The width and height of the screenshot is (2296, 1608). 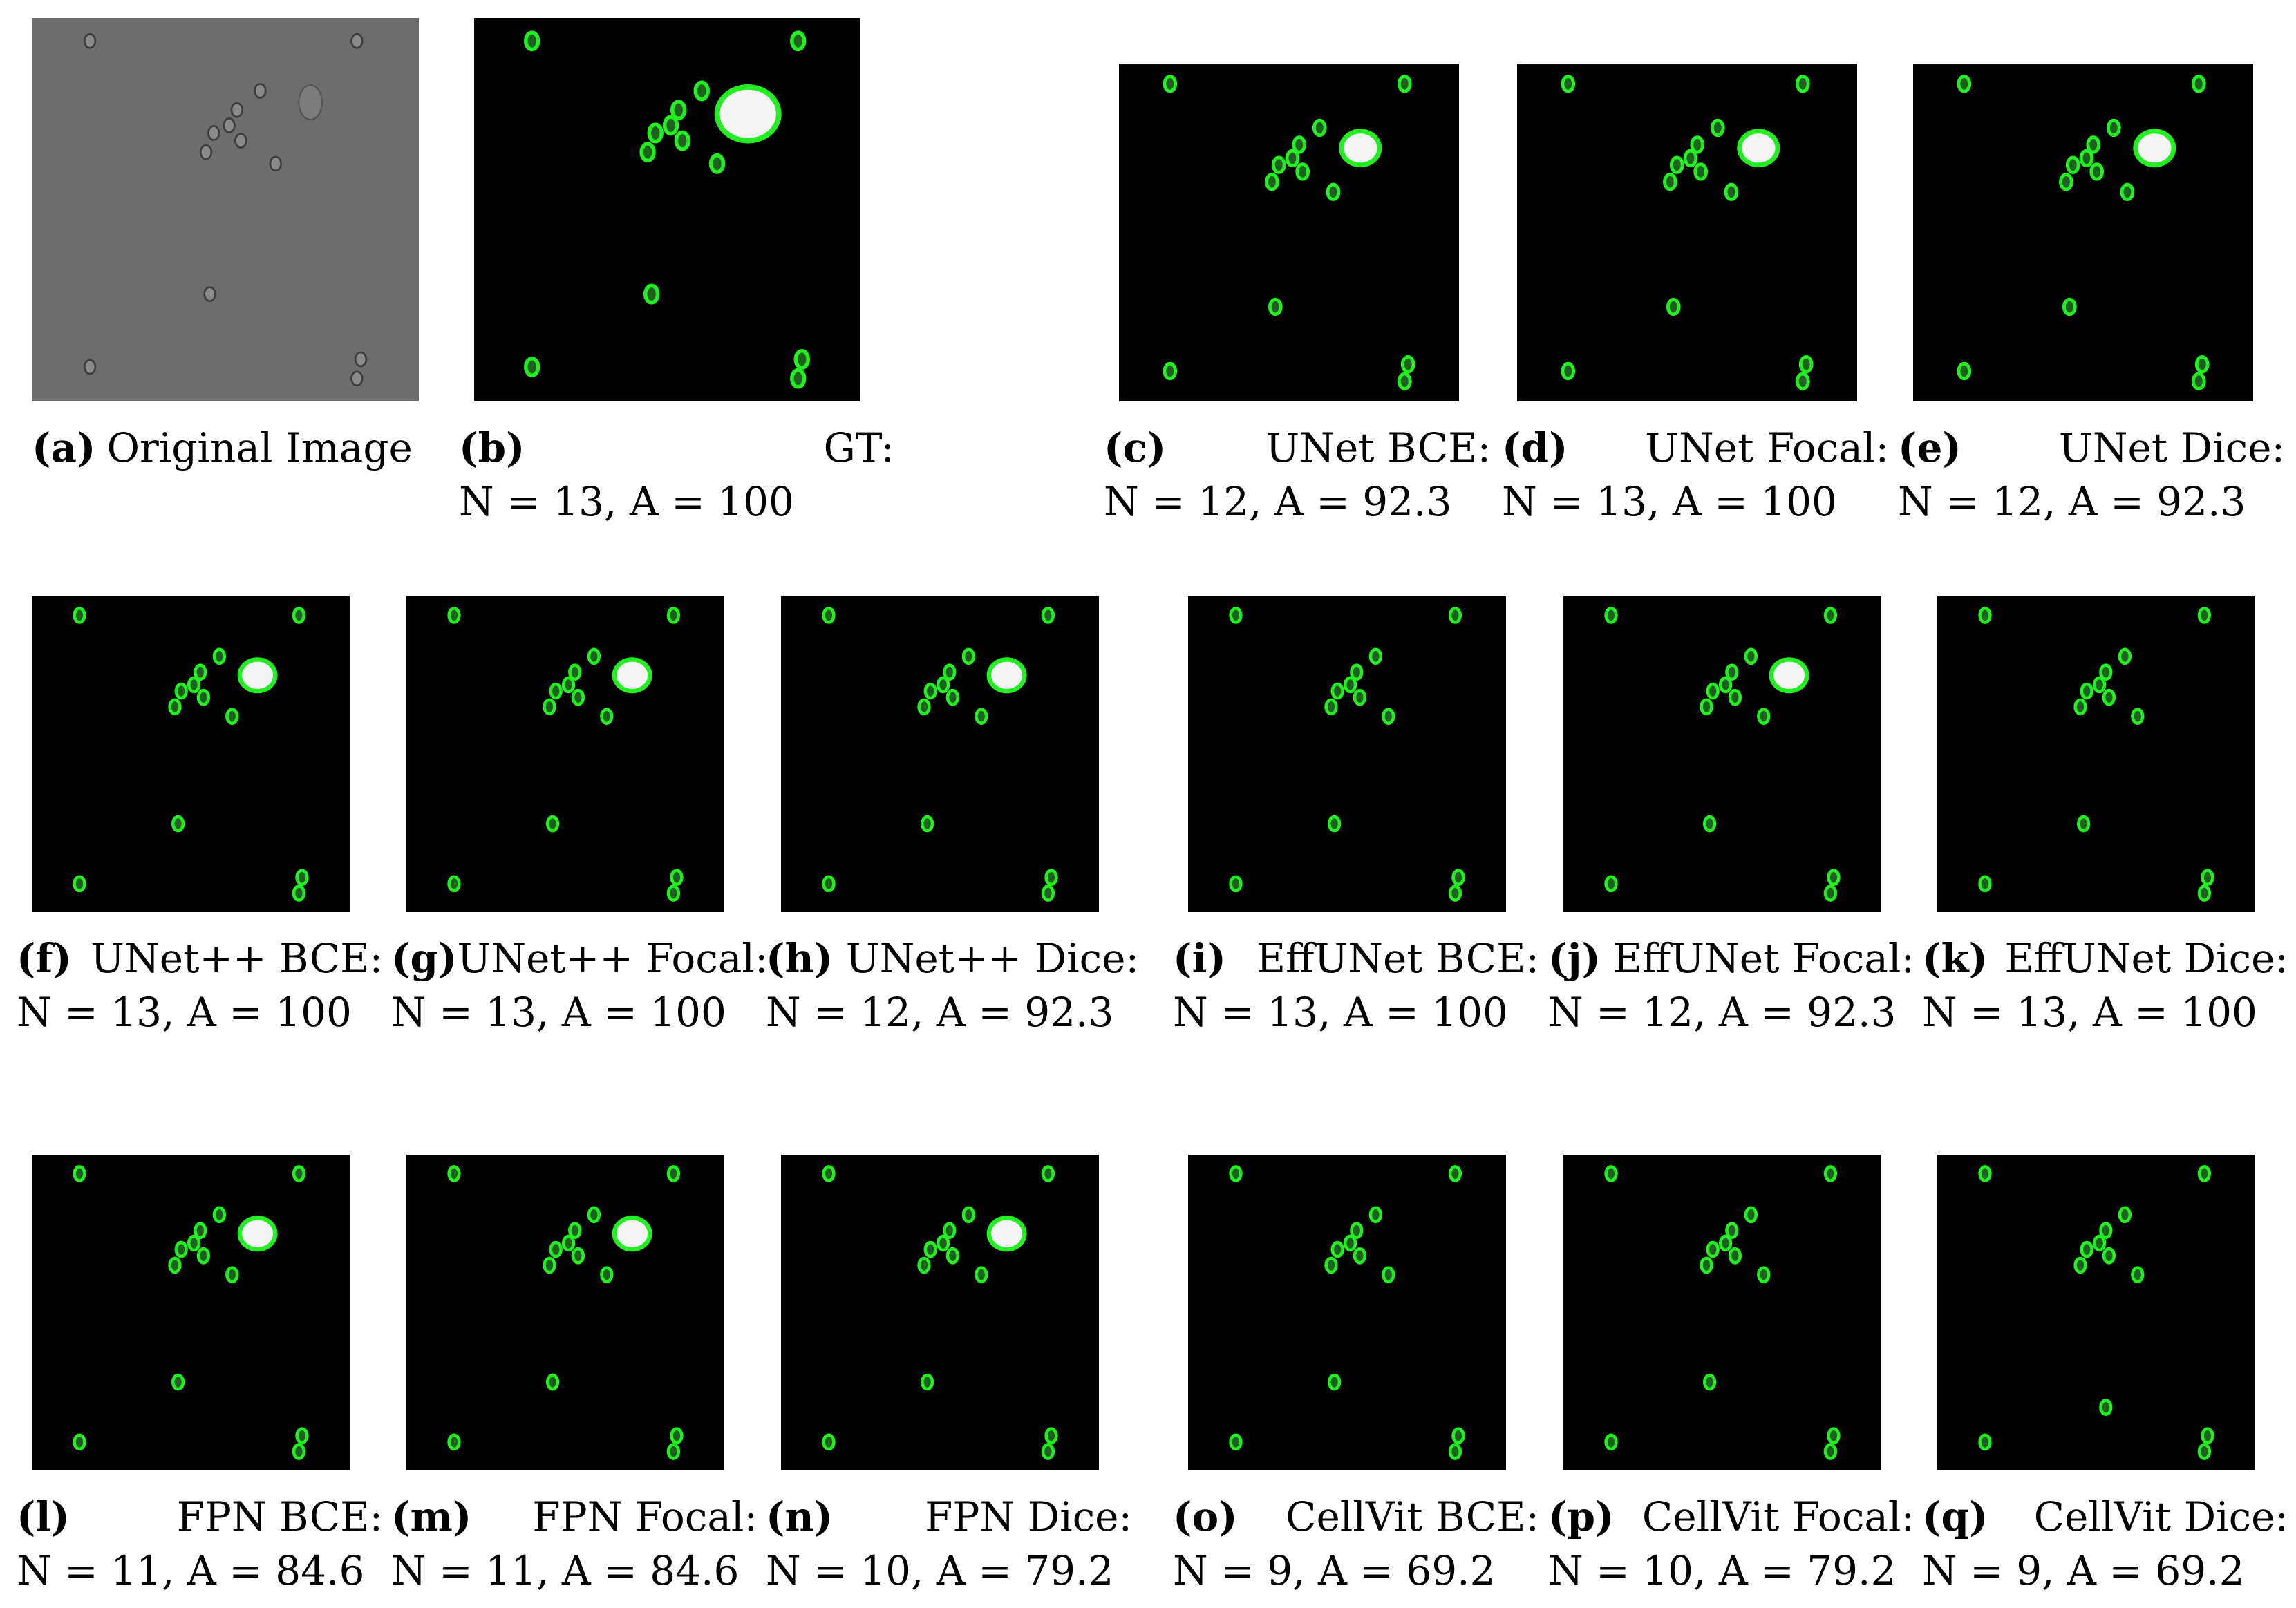 What do you see at coordinates (1955, 958) in the screenshot?
I see `panel-label: (k)` at bounding box center [1955, 958].